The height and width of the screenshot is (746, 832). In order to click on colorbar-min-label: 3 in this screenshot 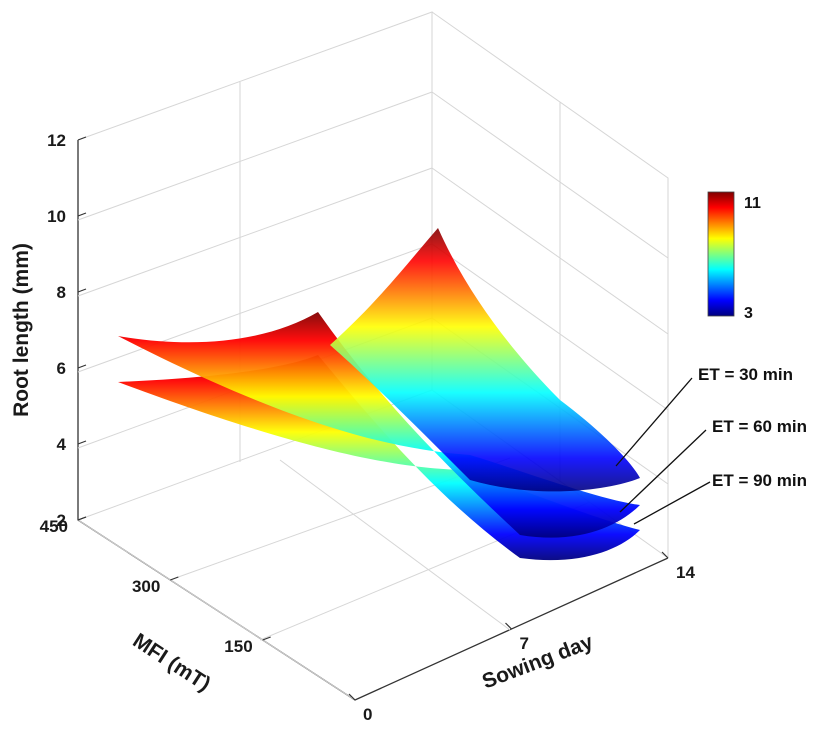, I will do `click(748, 313)`.